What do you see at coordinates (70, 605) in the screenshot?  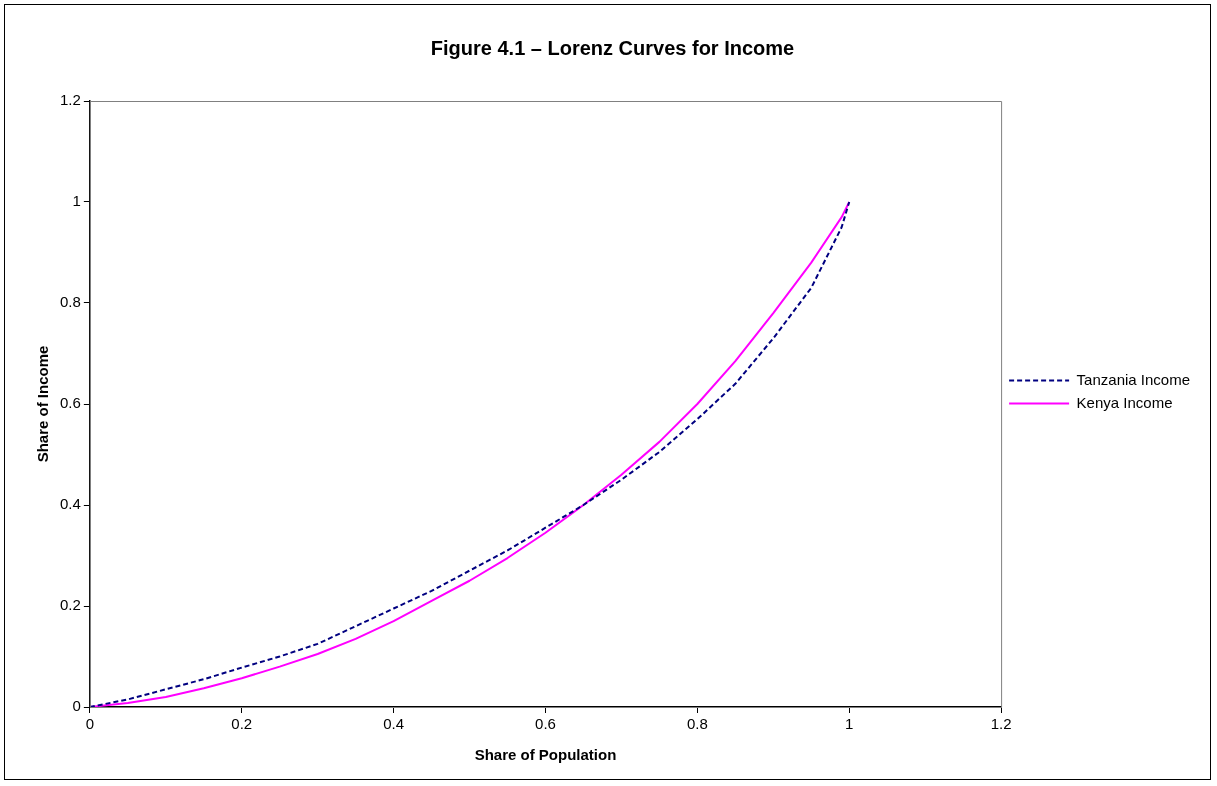 I see `y-tick-label: 0.2` at bounding box center [70, 605].